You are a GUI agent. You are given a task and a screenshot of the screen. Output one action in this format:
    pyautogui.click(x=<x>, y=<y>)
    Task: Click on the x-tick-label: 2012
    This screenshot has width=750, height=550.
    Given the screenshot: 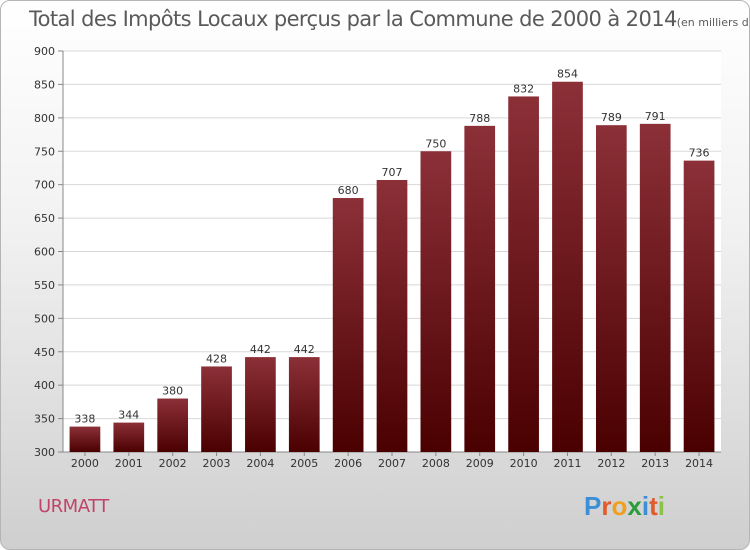 What is the action you would take?
    pyautogui.click(x=611, y=463)
    